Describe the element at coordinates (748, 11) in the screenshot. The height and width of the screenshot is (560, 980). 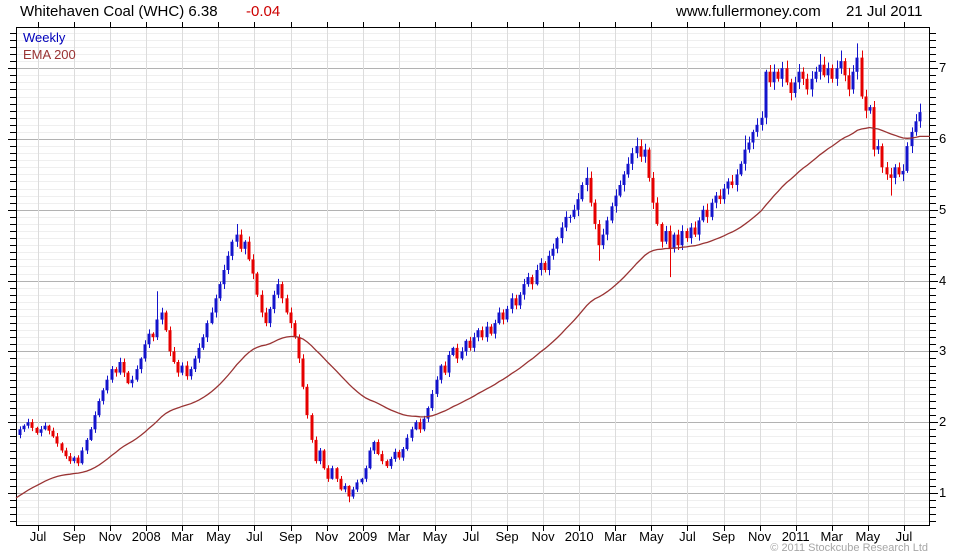
I see `website-text: www.fullermoney.com` at that location.